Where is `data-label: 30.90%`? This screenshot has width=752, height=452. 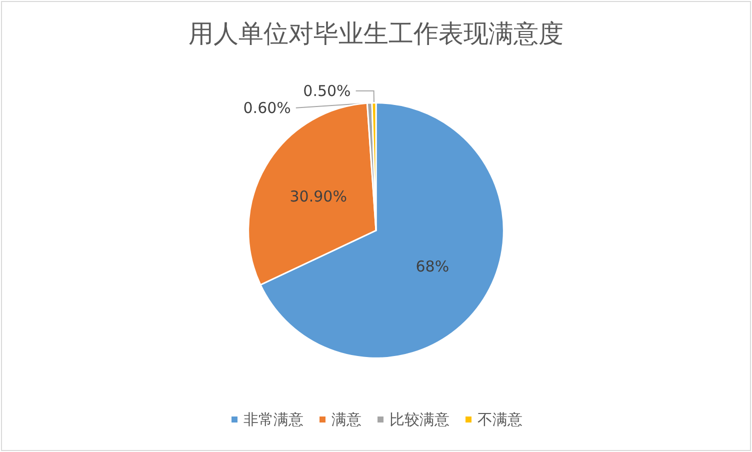
data-label: 30.90% is located at coordinates (318, 197).